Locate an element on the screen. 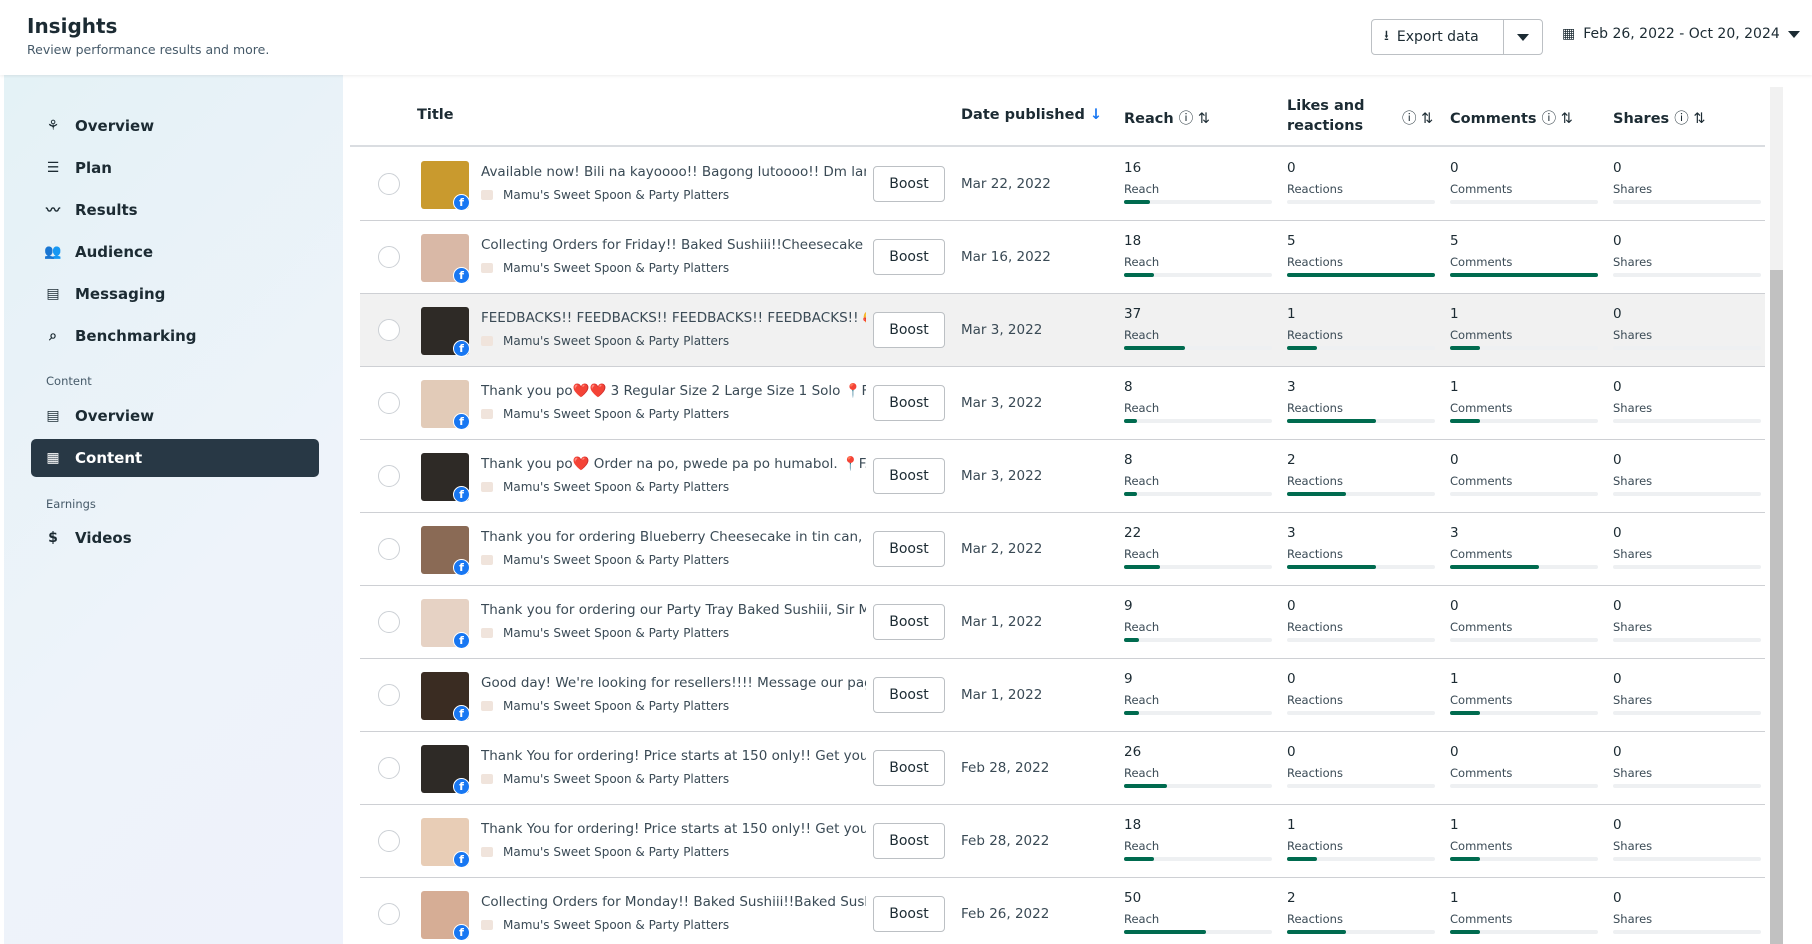 This screenshot has height=944, width=1812. metric-value: 5 is located at coordinates (1454, 241).